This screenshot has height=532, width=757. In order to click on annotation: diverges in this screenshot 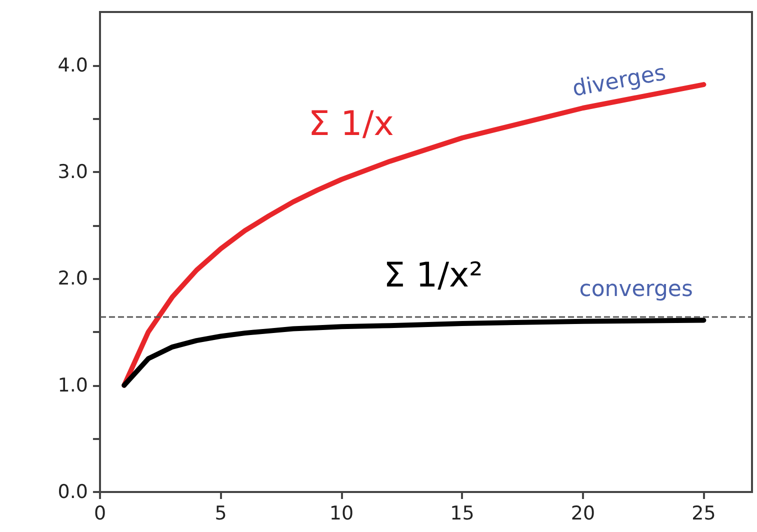, I will do `click(619, 81)`.